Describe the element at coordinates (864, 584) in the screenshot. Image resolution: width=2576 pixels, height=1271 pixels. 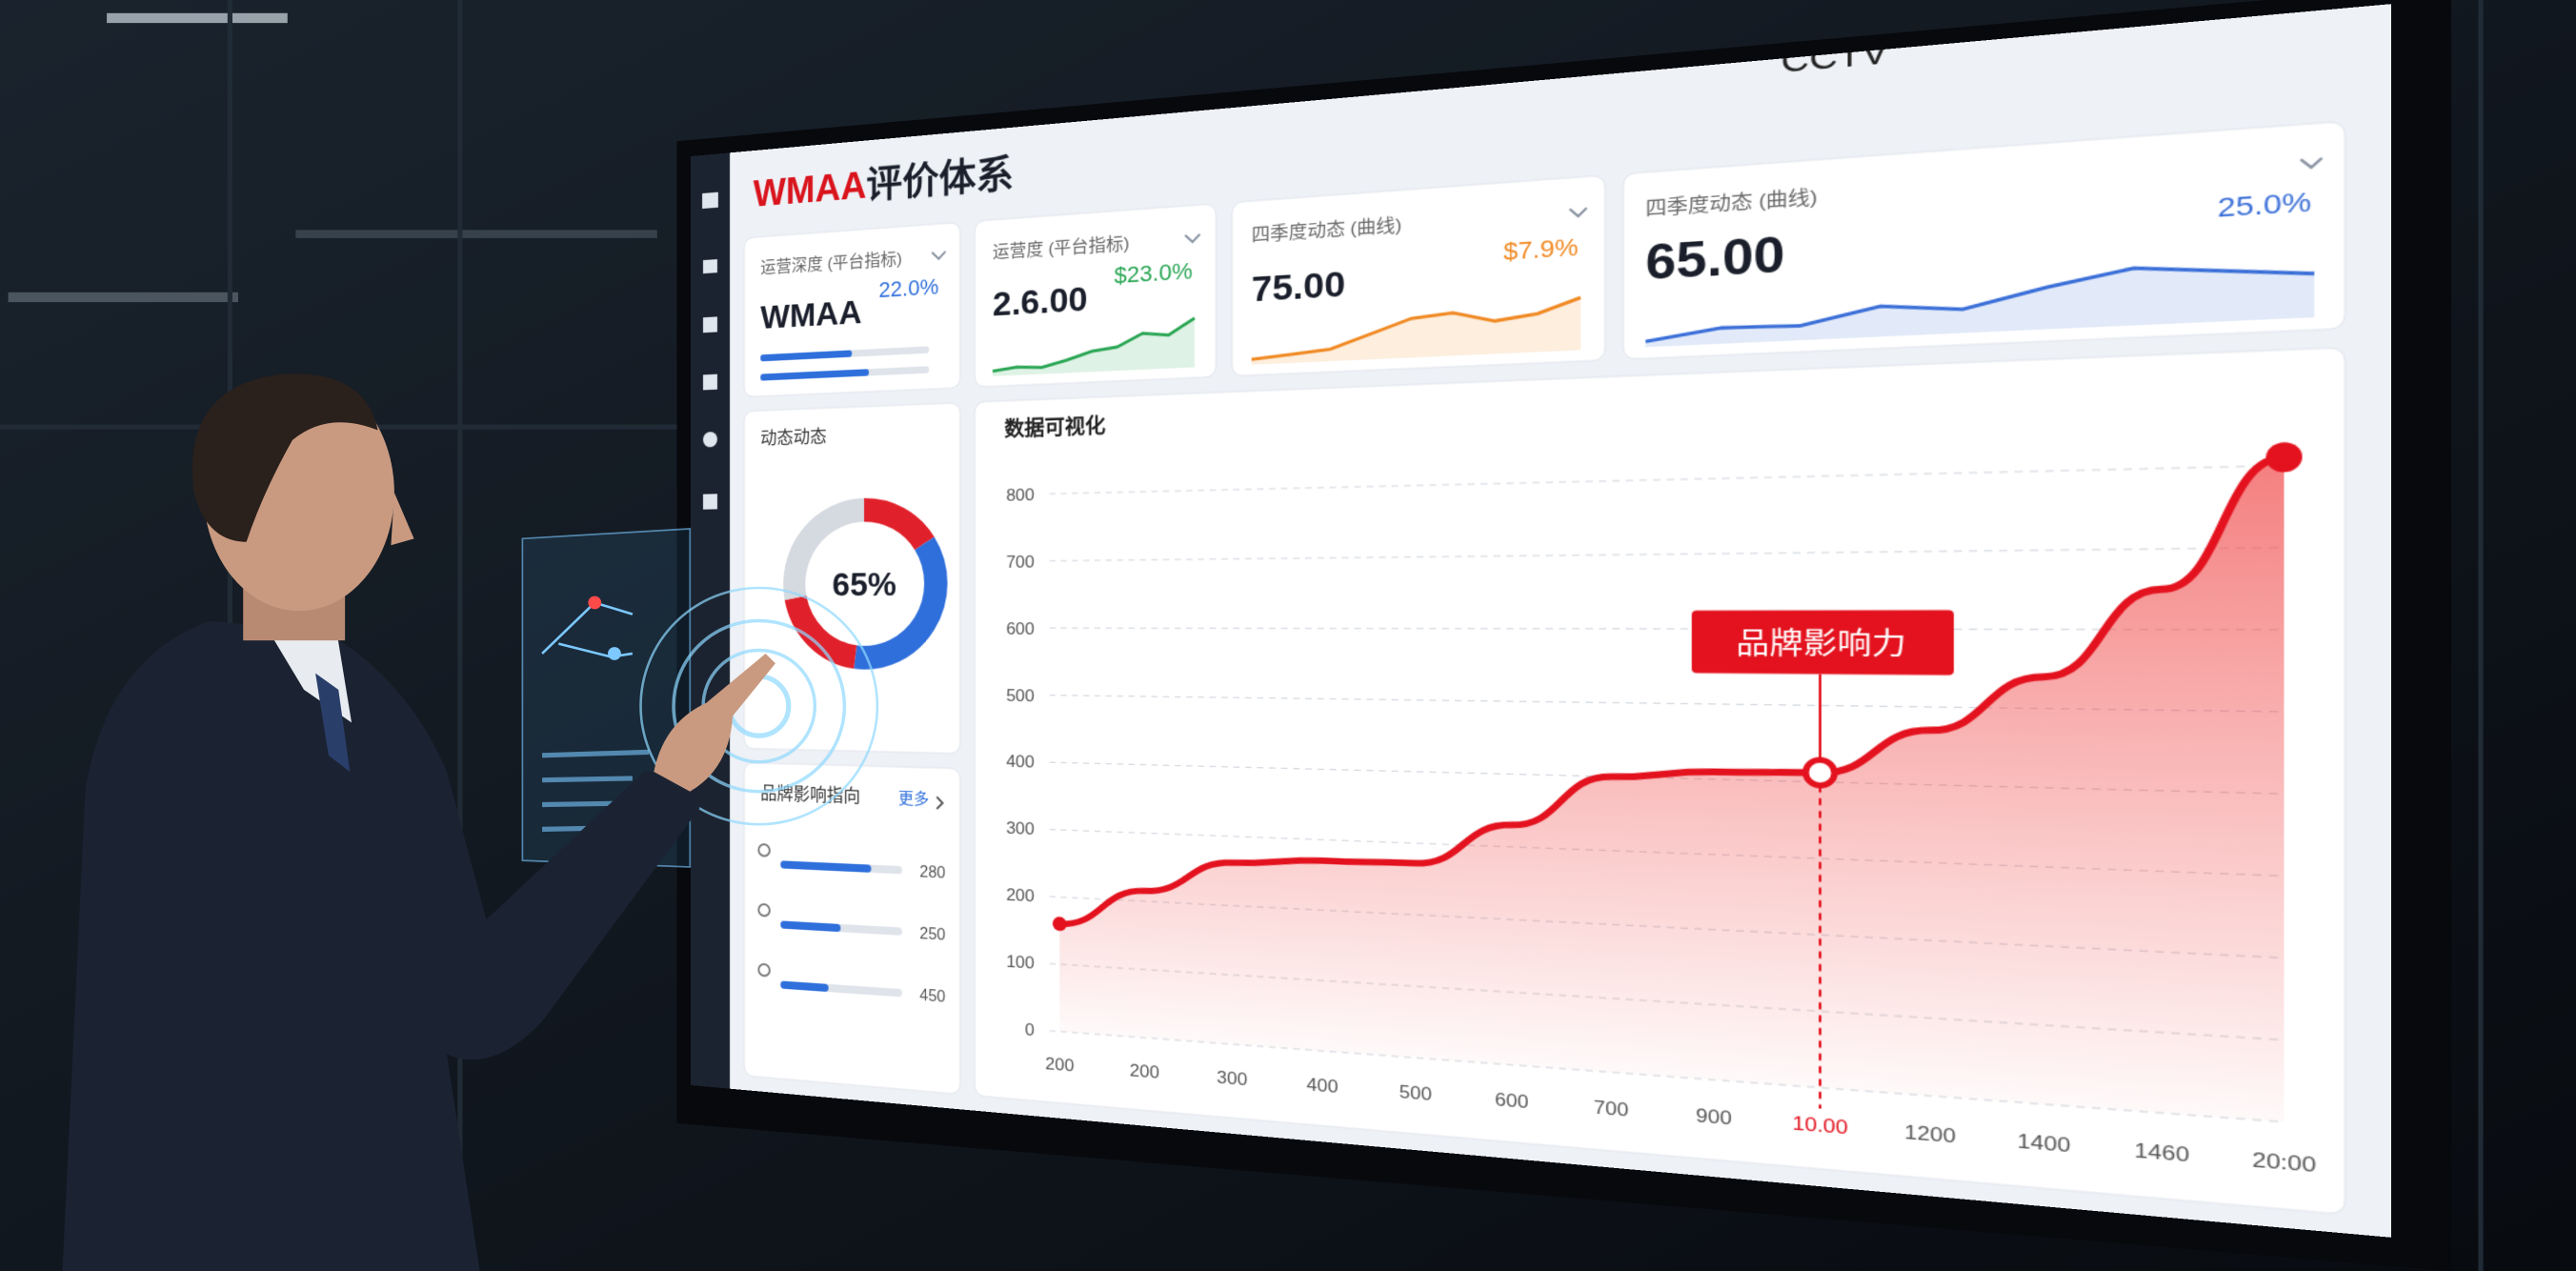
I see `donut-center: 65%` at that location.